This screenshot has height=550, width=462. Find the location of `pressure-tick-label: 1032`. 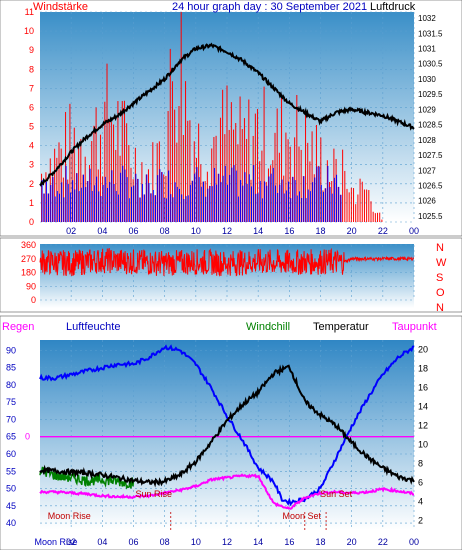

pressure-tick-label: 1032 is located at coordinates (427, 18).